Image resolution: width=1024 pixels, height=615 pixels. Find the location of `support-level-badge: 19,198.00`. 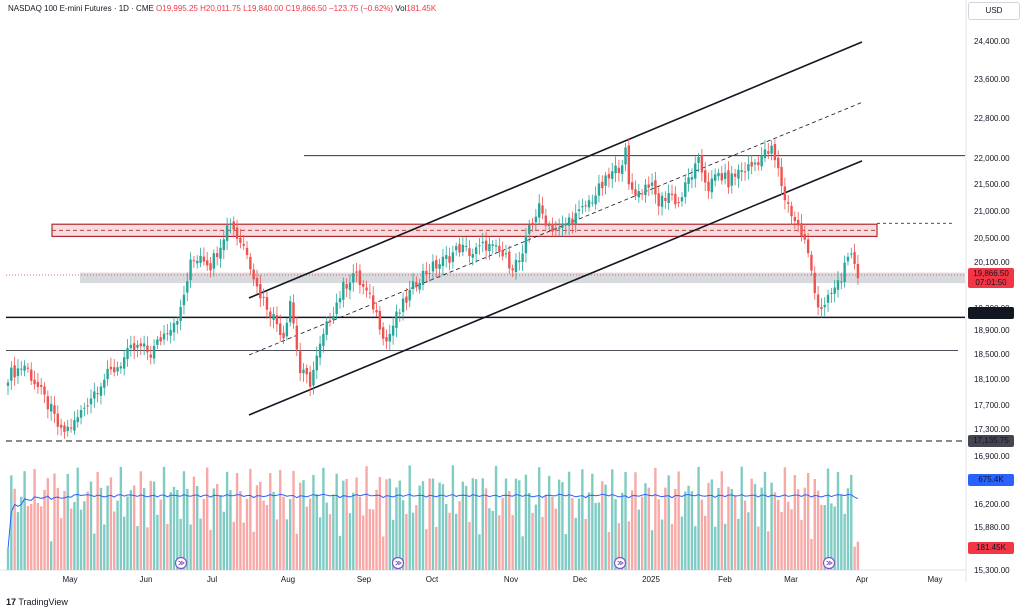

support-level-badge: 19,198.00 is located at coordinates (991, 313).